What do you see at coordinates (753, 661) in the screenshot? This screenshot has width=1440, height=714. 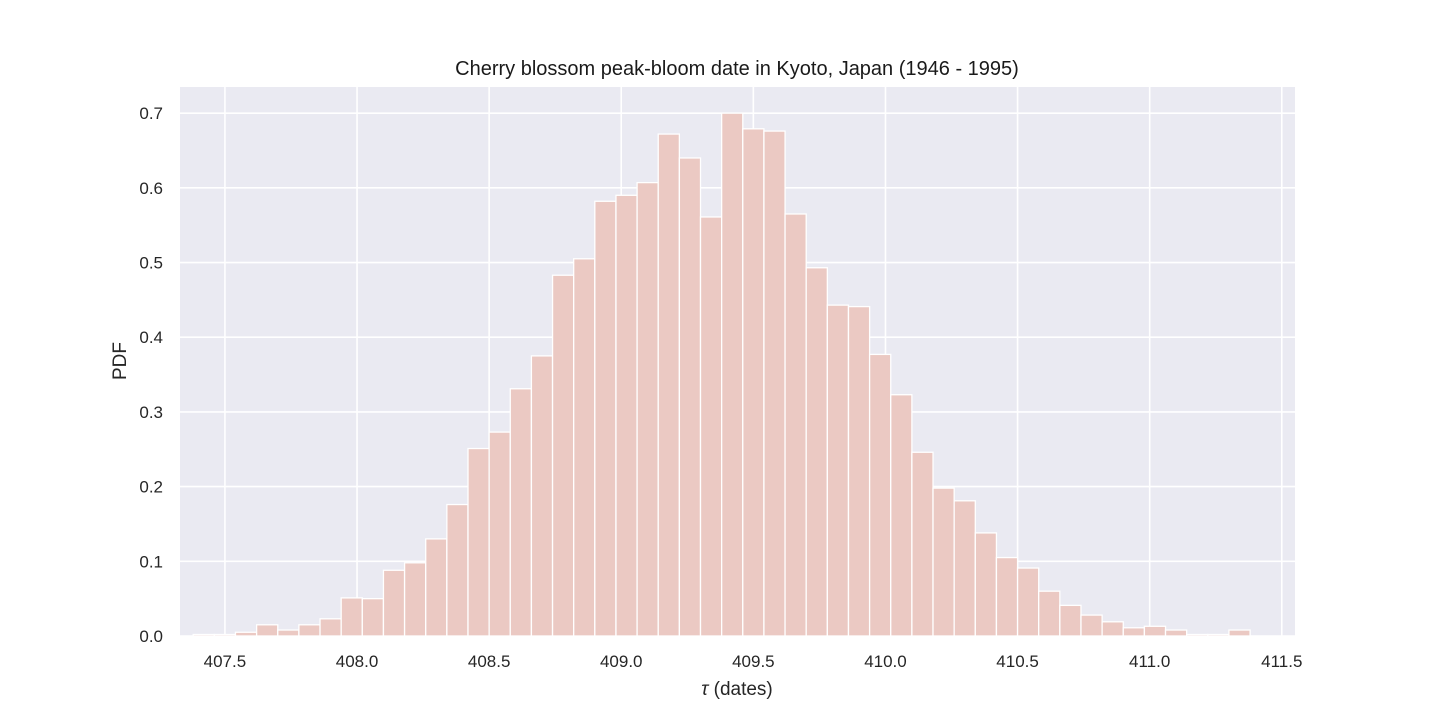 I see `x-tick-label: 409.5` at bounding box center [753, 661].